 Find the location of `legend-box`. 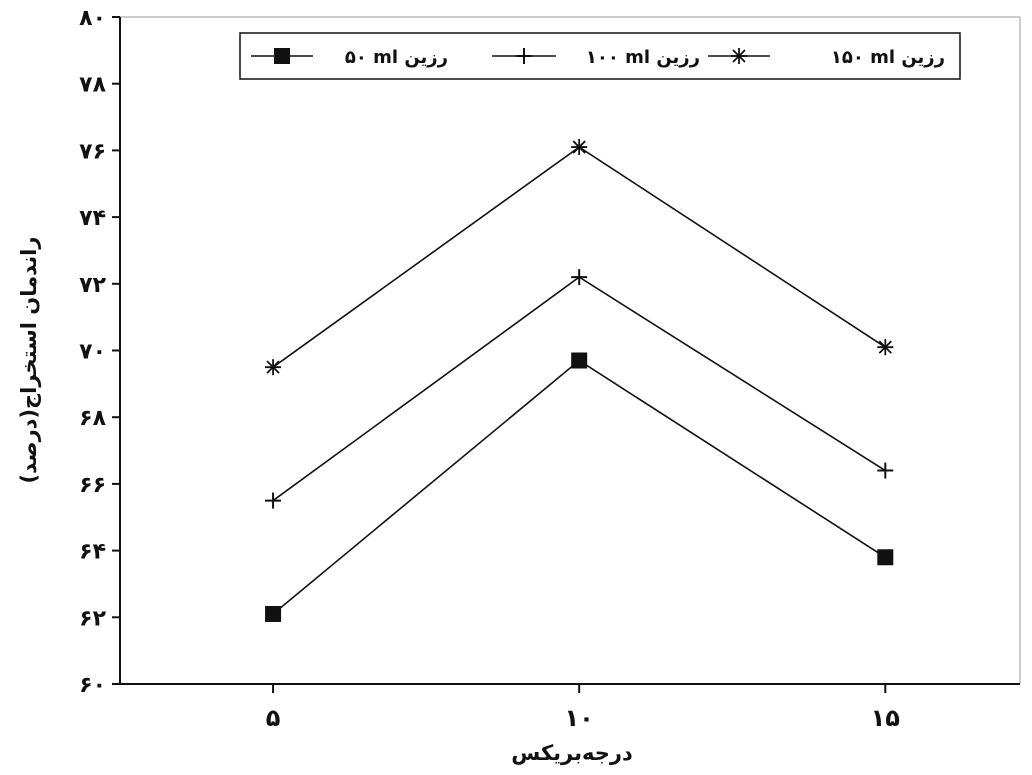

legend-box is located at coordinates (600, 56).